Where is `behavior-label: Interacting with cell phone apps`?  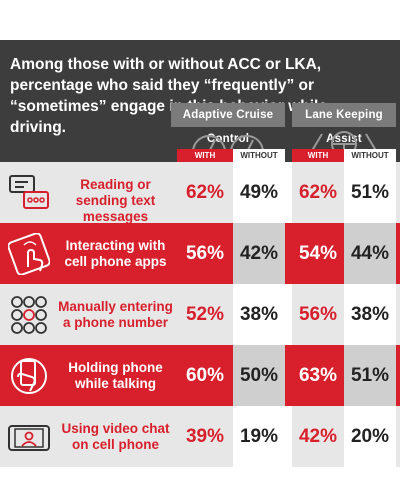 behavior-label: Interacting with cell phone apps is located at coordinates (115, 253).